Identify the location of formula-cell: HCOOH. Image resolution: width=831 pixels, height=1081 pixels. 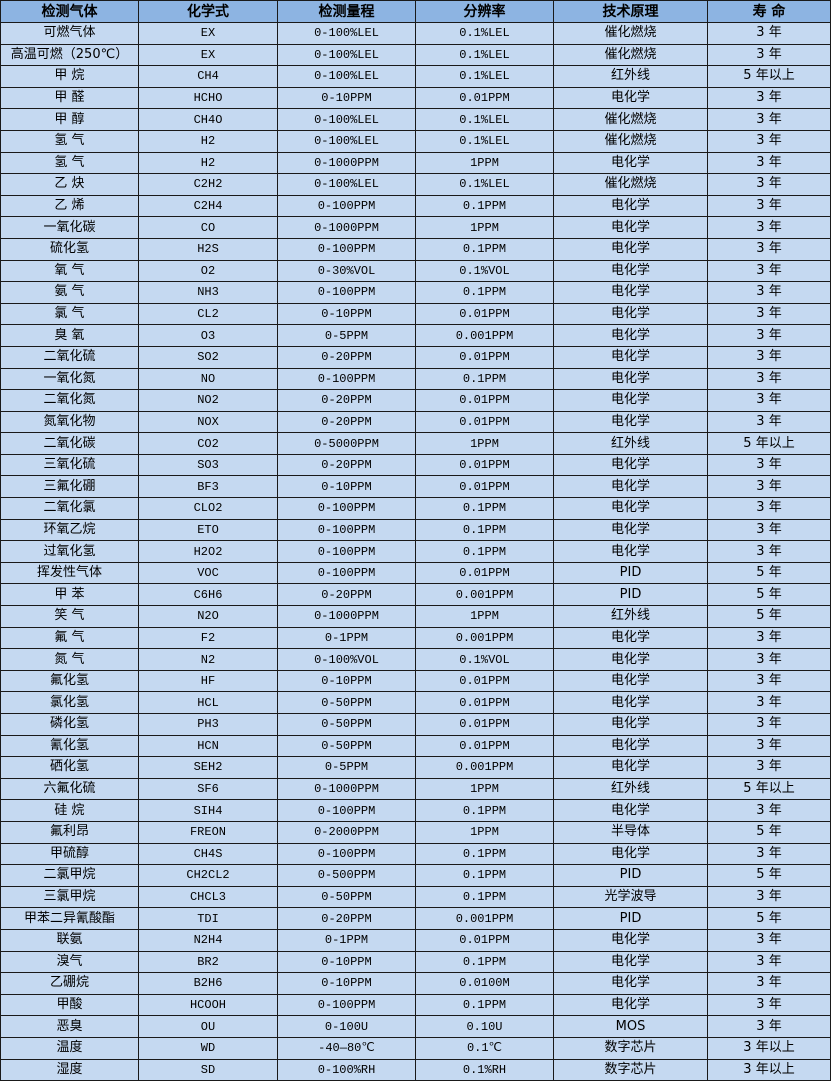
(208, 1005).